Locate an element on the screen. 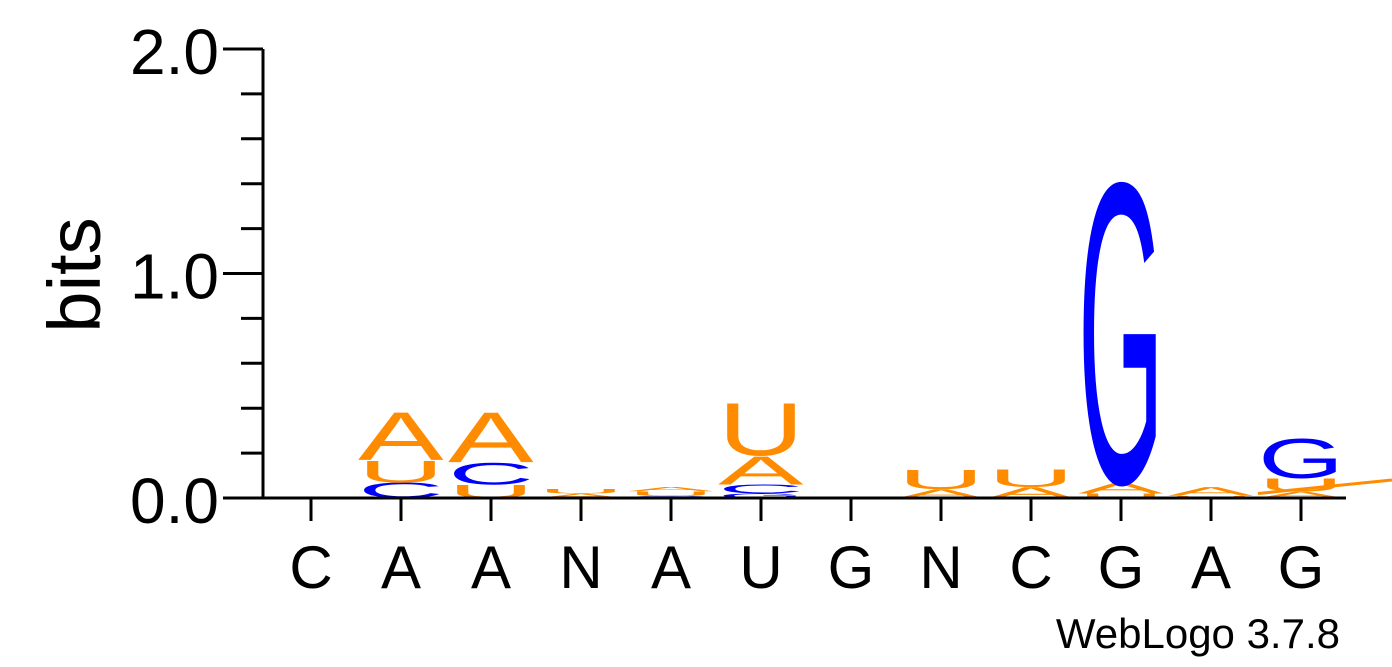  y-axis-label: bits is located at coordinates (74, 274).